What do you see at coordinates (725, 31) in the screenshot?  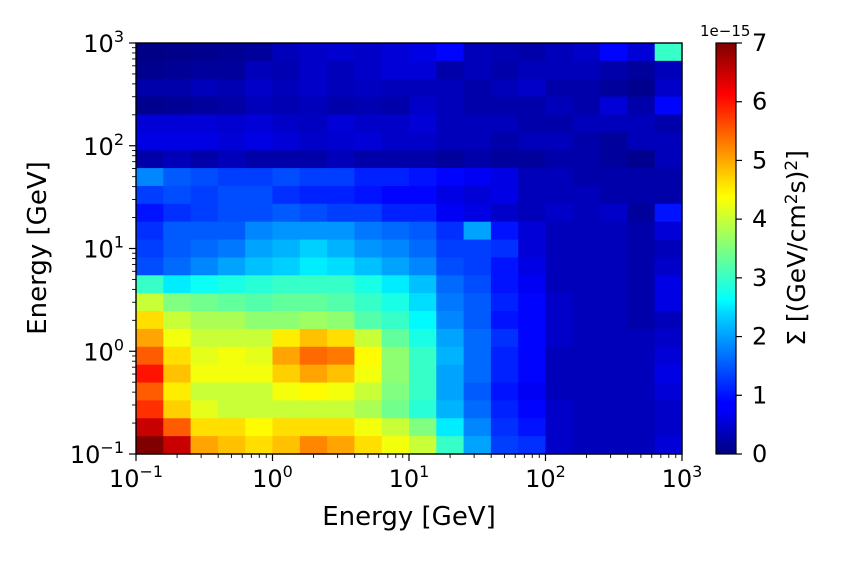 I see `colorbar-scale-factor: 1e−15` at bounding box center [725, 31].